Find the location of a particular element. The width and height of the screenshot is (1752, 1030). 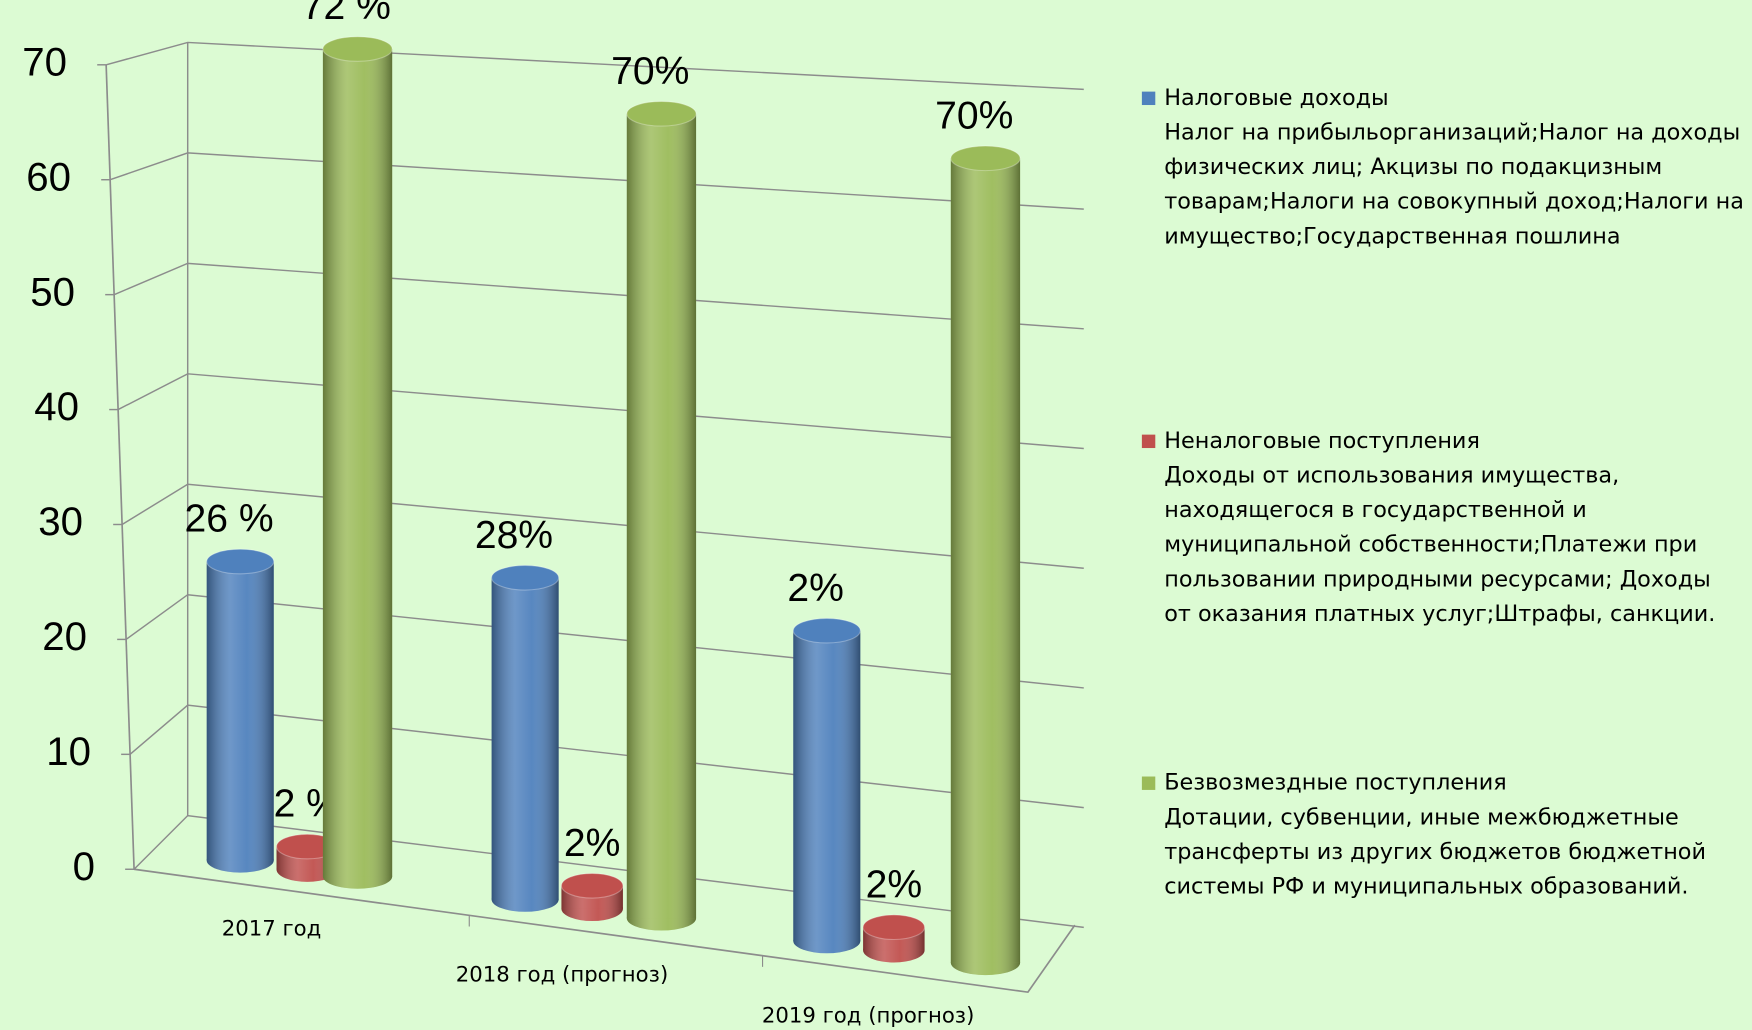

x-tick-label: 2019 год (прогноз) is located at coordinates (868, 1016).